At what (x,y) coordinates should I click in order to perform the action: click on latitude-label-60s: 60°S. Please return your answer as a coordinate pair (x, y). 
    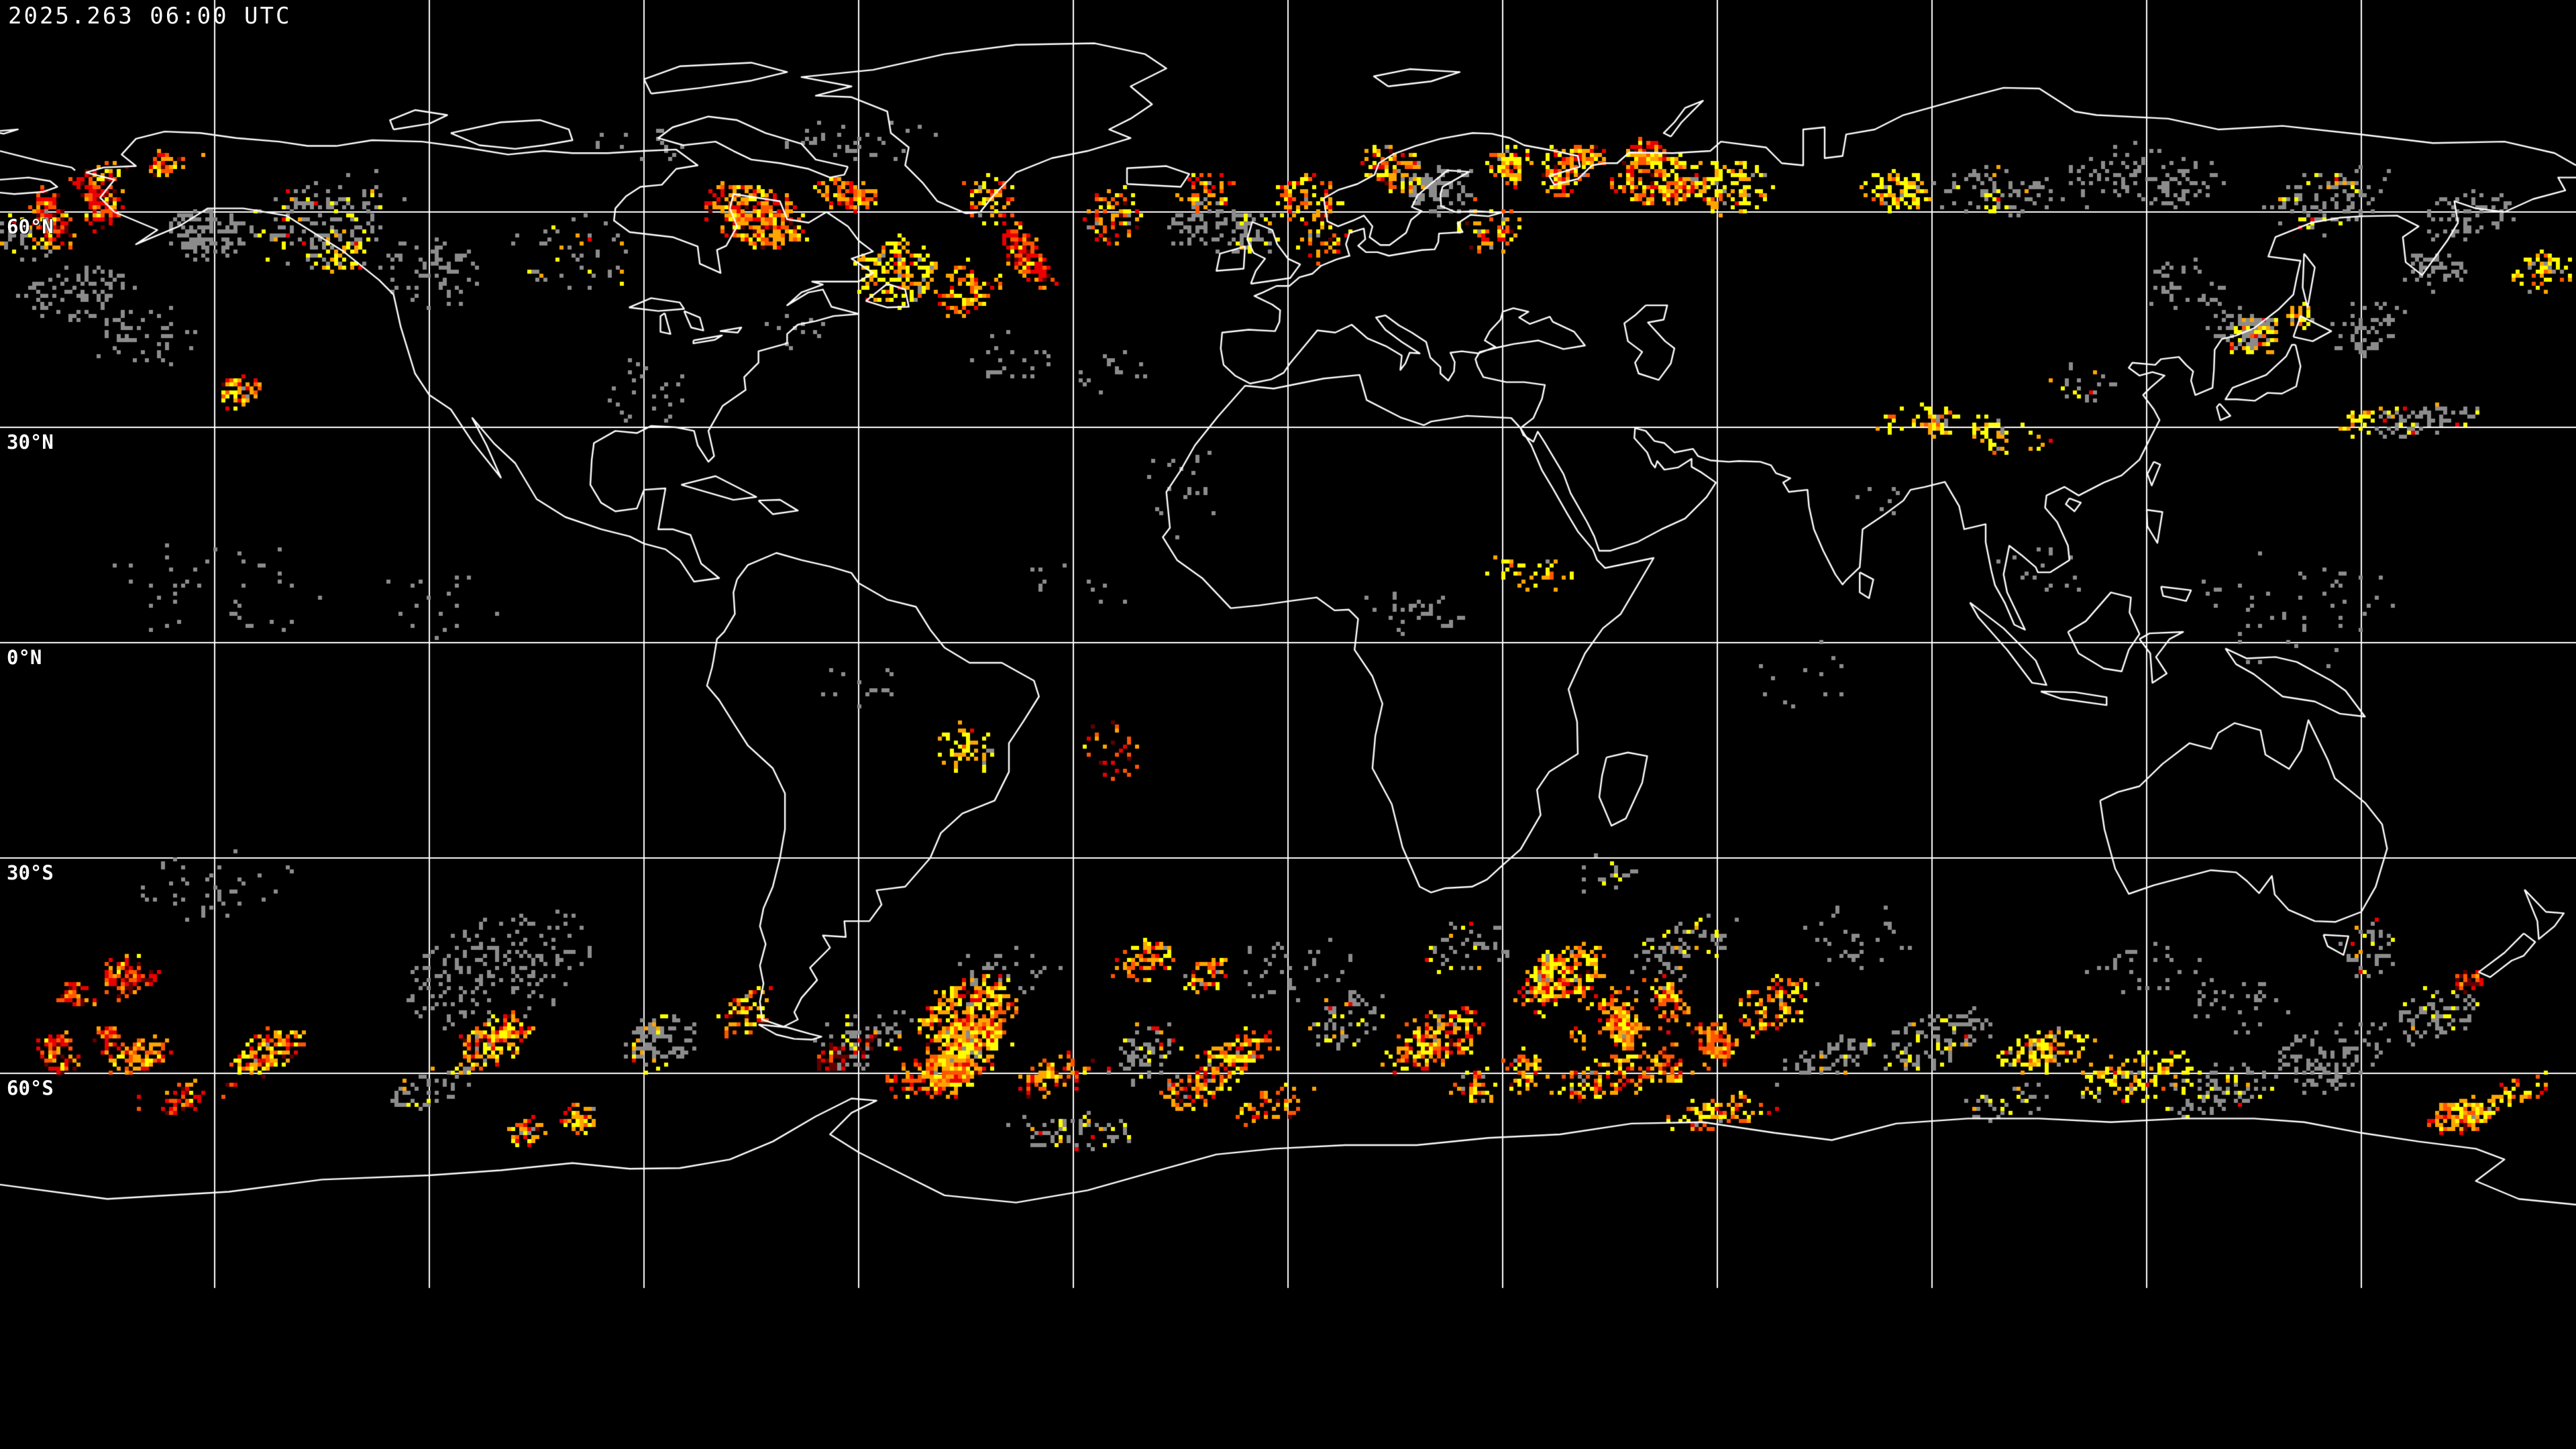
    Looking at the image, I should click on (30, 1088).